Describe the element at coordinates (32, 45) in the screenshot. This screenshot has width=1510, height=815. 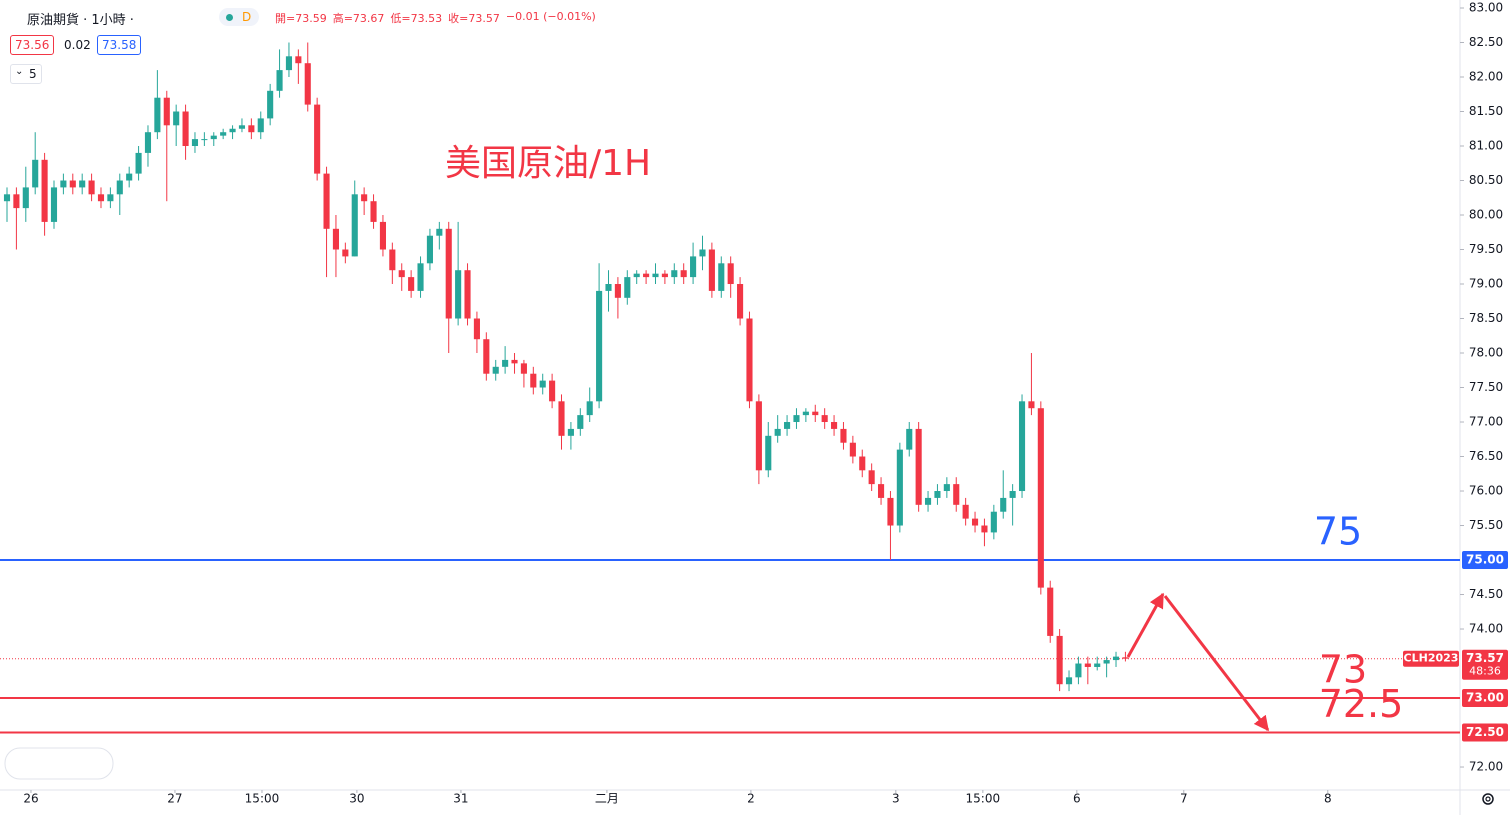
I see `bid-button: 73.56` at that location.